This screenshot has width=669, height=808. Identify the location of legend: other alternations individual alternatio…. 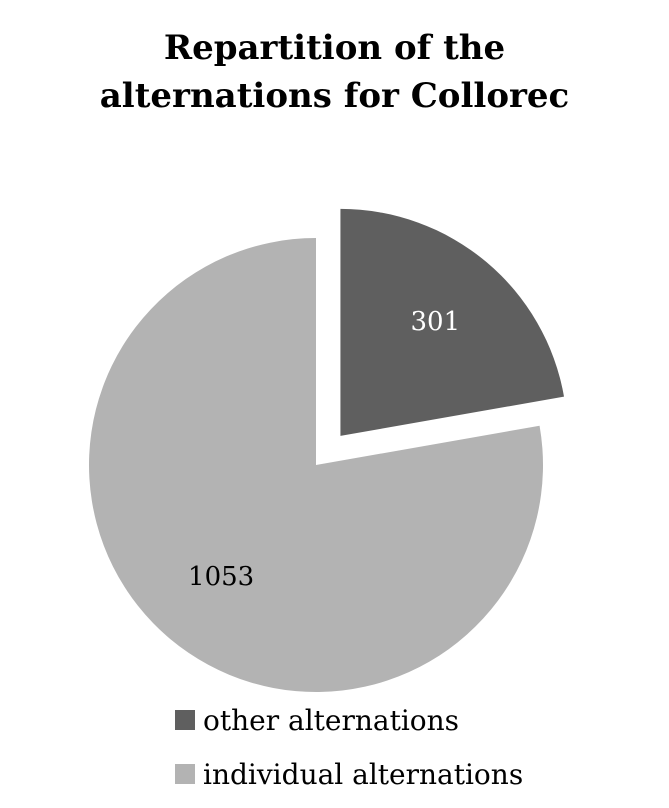
(349, 754).